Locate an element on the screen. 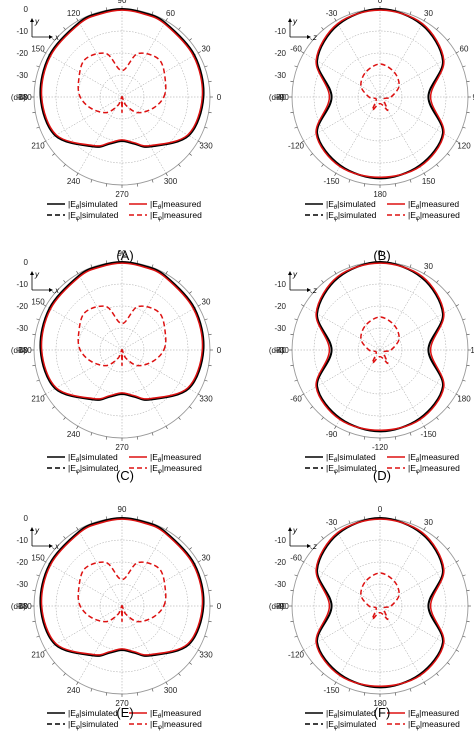  coord-axis-horizontal-label: z is located at coordinates (314, 37).